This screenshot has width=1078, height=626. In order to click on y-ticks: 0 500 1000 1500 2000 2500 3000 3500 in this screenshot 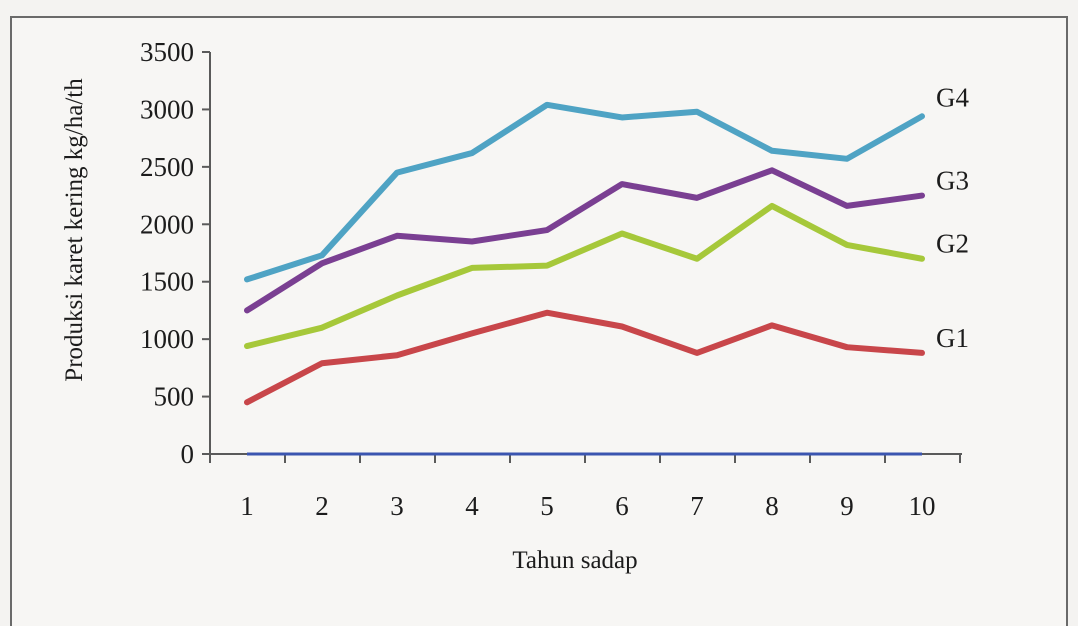, I will do `click(175, 253)`.